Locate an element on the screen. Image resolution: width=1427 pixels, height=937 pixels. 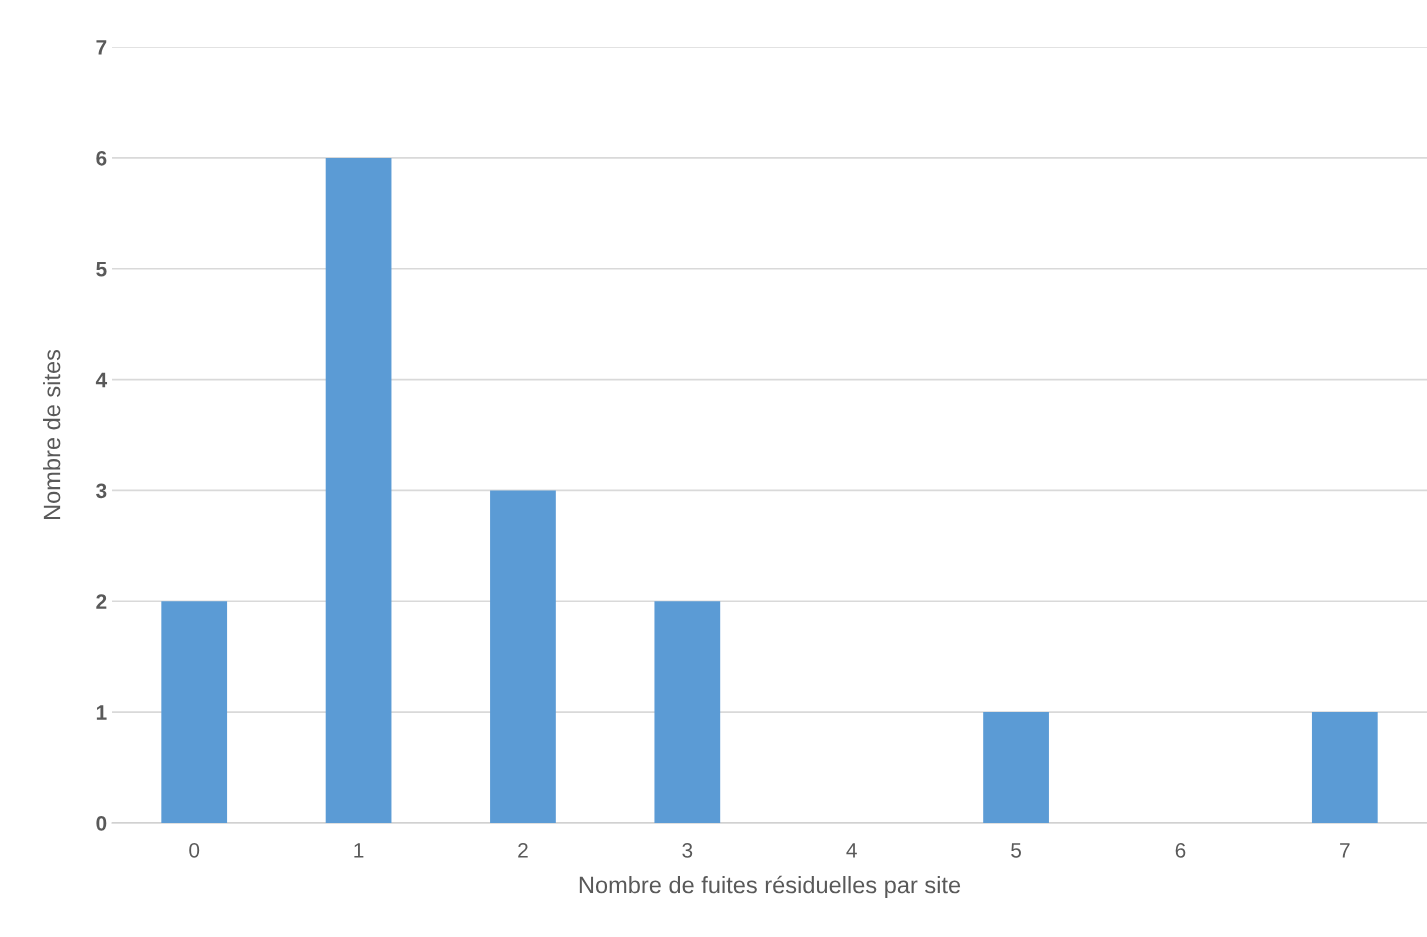
y-tick-label: 2 is located at coordinates (101, 601).